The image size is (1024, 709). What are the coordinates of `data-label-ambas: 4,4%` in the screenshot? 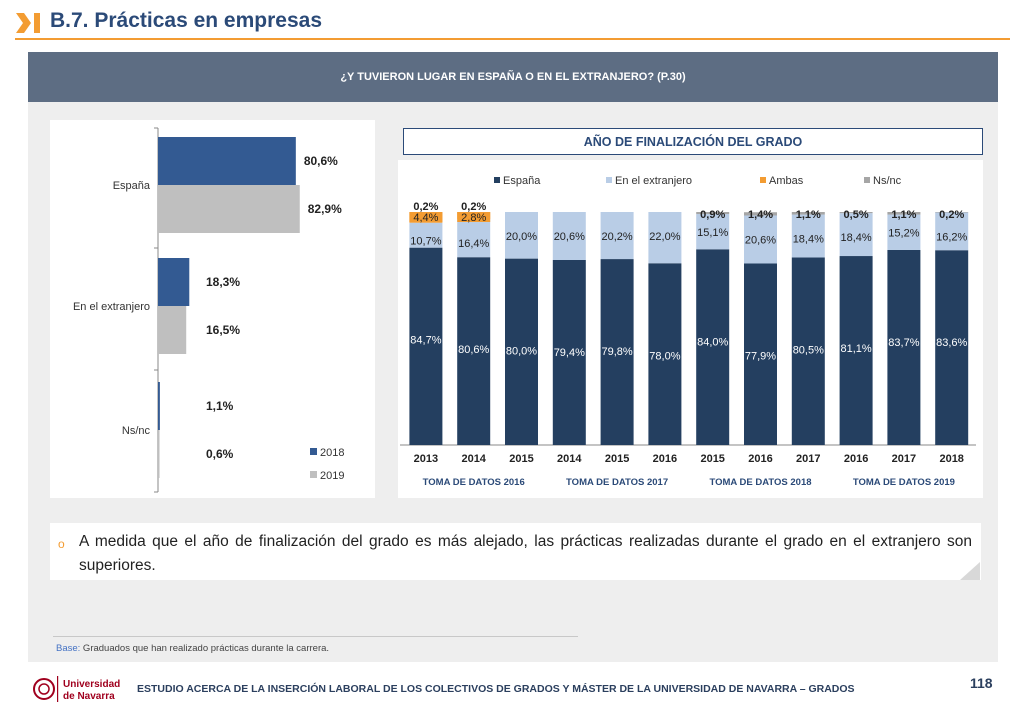 It's located at (425, 218).